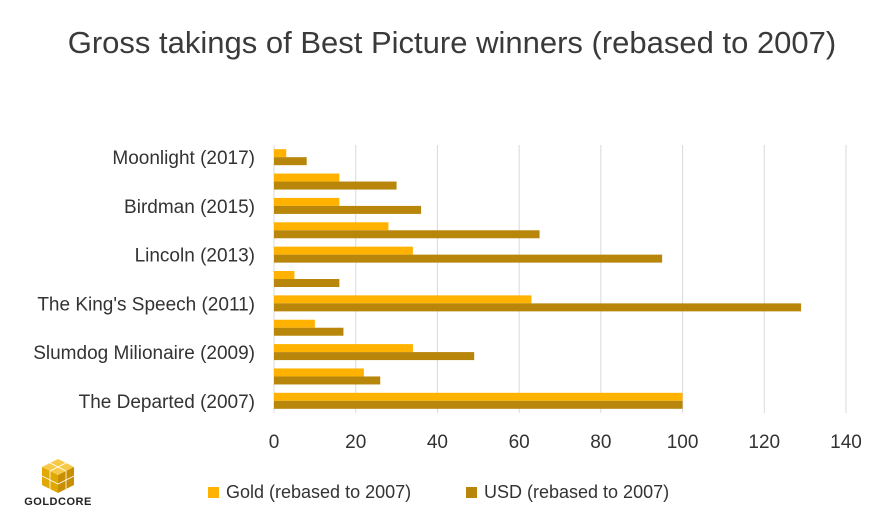  Describe the element at coordinates (437, 442) in the screenshot. I see `x-tick-label: 40` at that location.